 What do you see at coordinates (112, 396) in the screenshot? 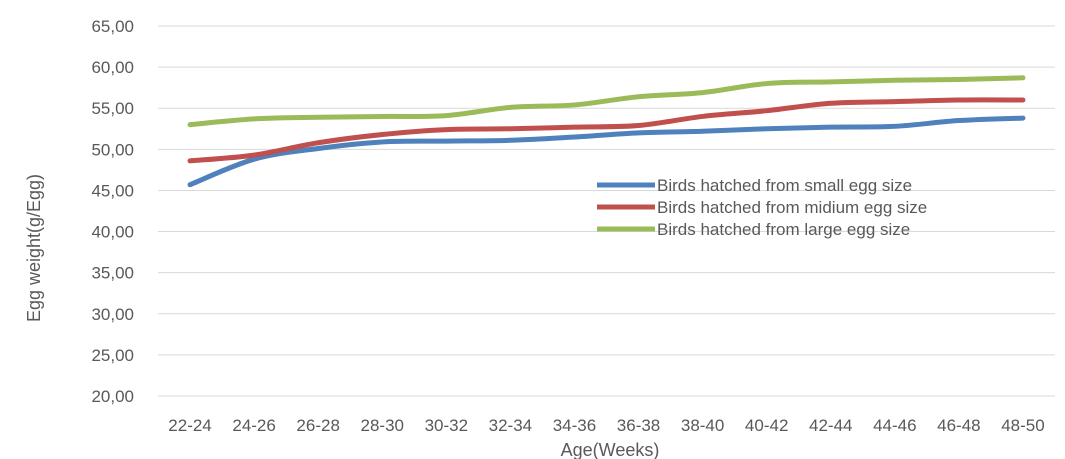
I see `y-tick-label: 20,00` at bounding box center [112, 396].